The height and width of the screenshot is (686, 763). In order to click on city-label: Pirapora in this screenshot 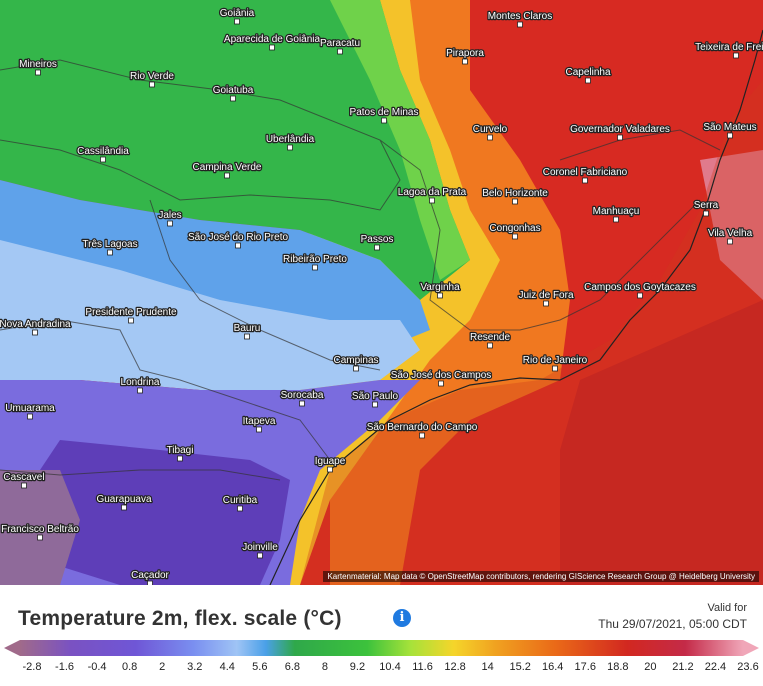, I will do `click(465, 54)`.